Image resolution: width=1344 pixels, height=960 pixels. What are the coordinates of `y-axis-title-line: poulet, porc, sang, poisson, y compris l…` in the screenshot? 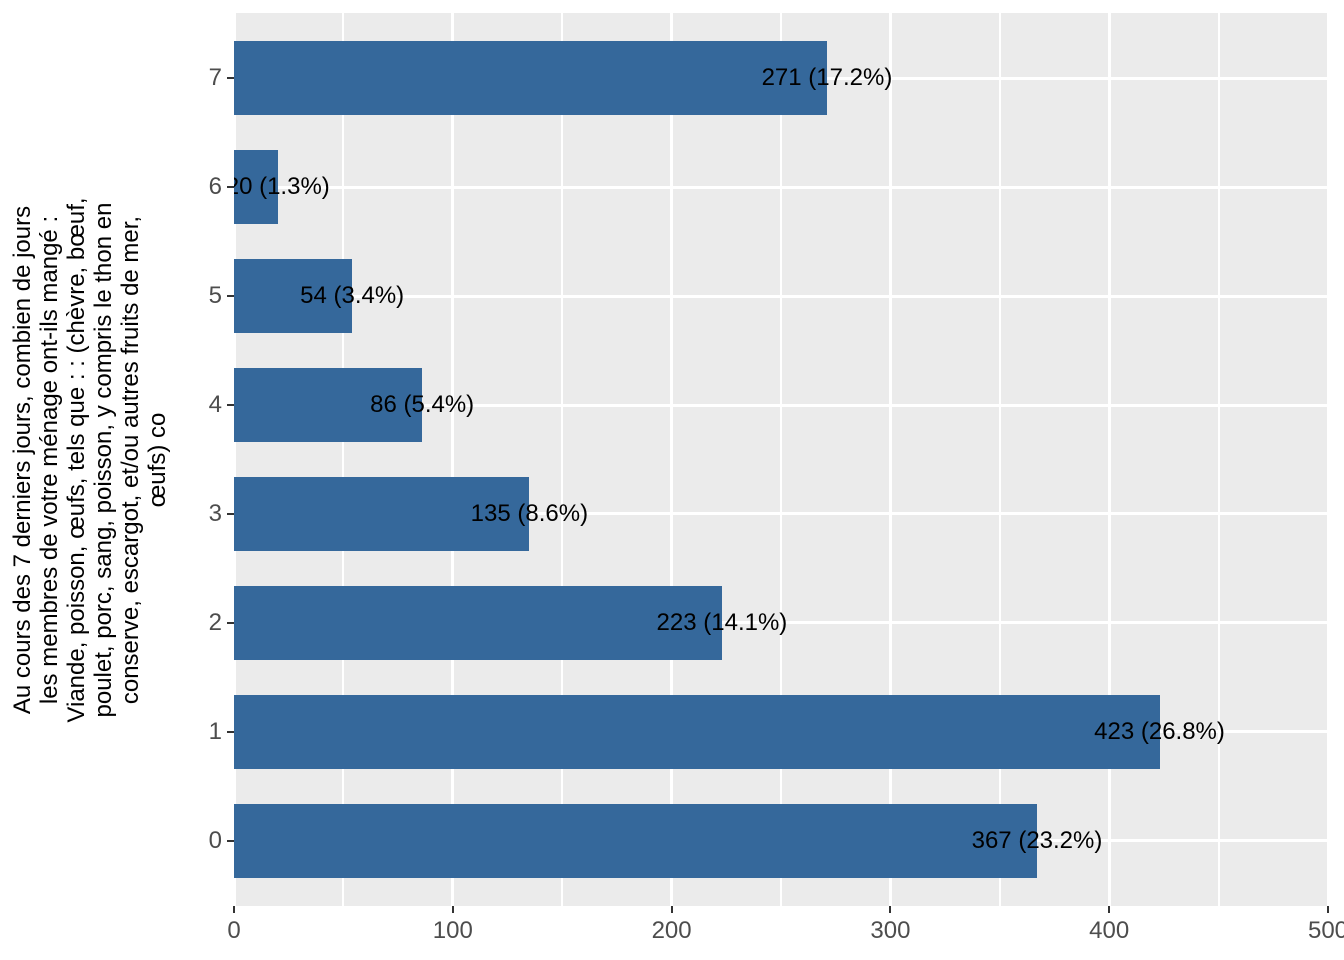 It's located at (103, 460).